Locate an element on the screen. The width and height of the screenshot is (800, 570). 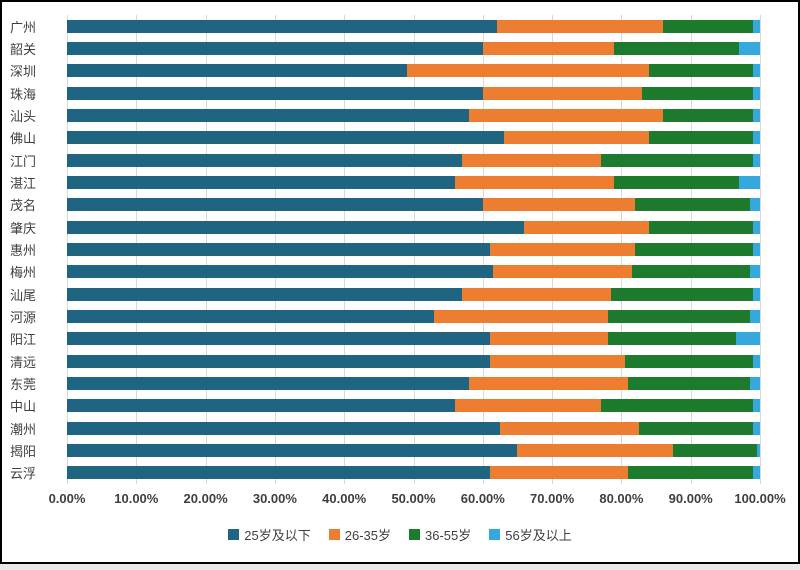
bar-row: 中山 is located at coordinates (385, 406).